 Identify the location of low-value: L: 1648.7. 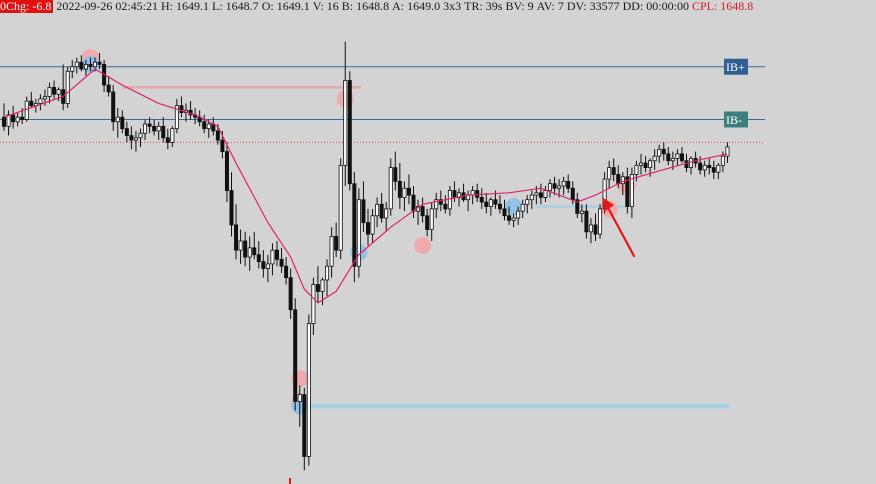
(235, 6).